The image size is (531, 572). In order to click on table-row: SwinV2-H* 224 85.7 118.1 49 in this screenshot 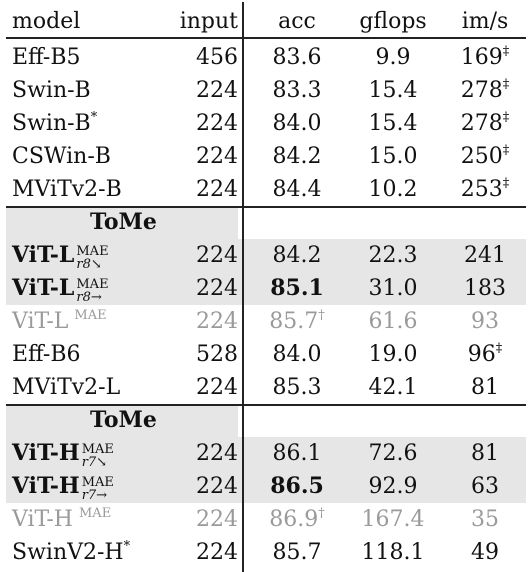, I will do `click(266, 552)`.